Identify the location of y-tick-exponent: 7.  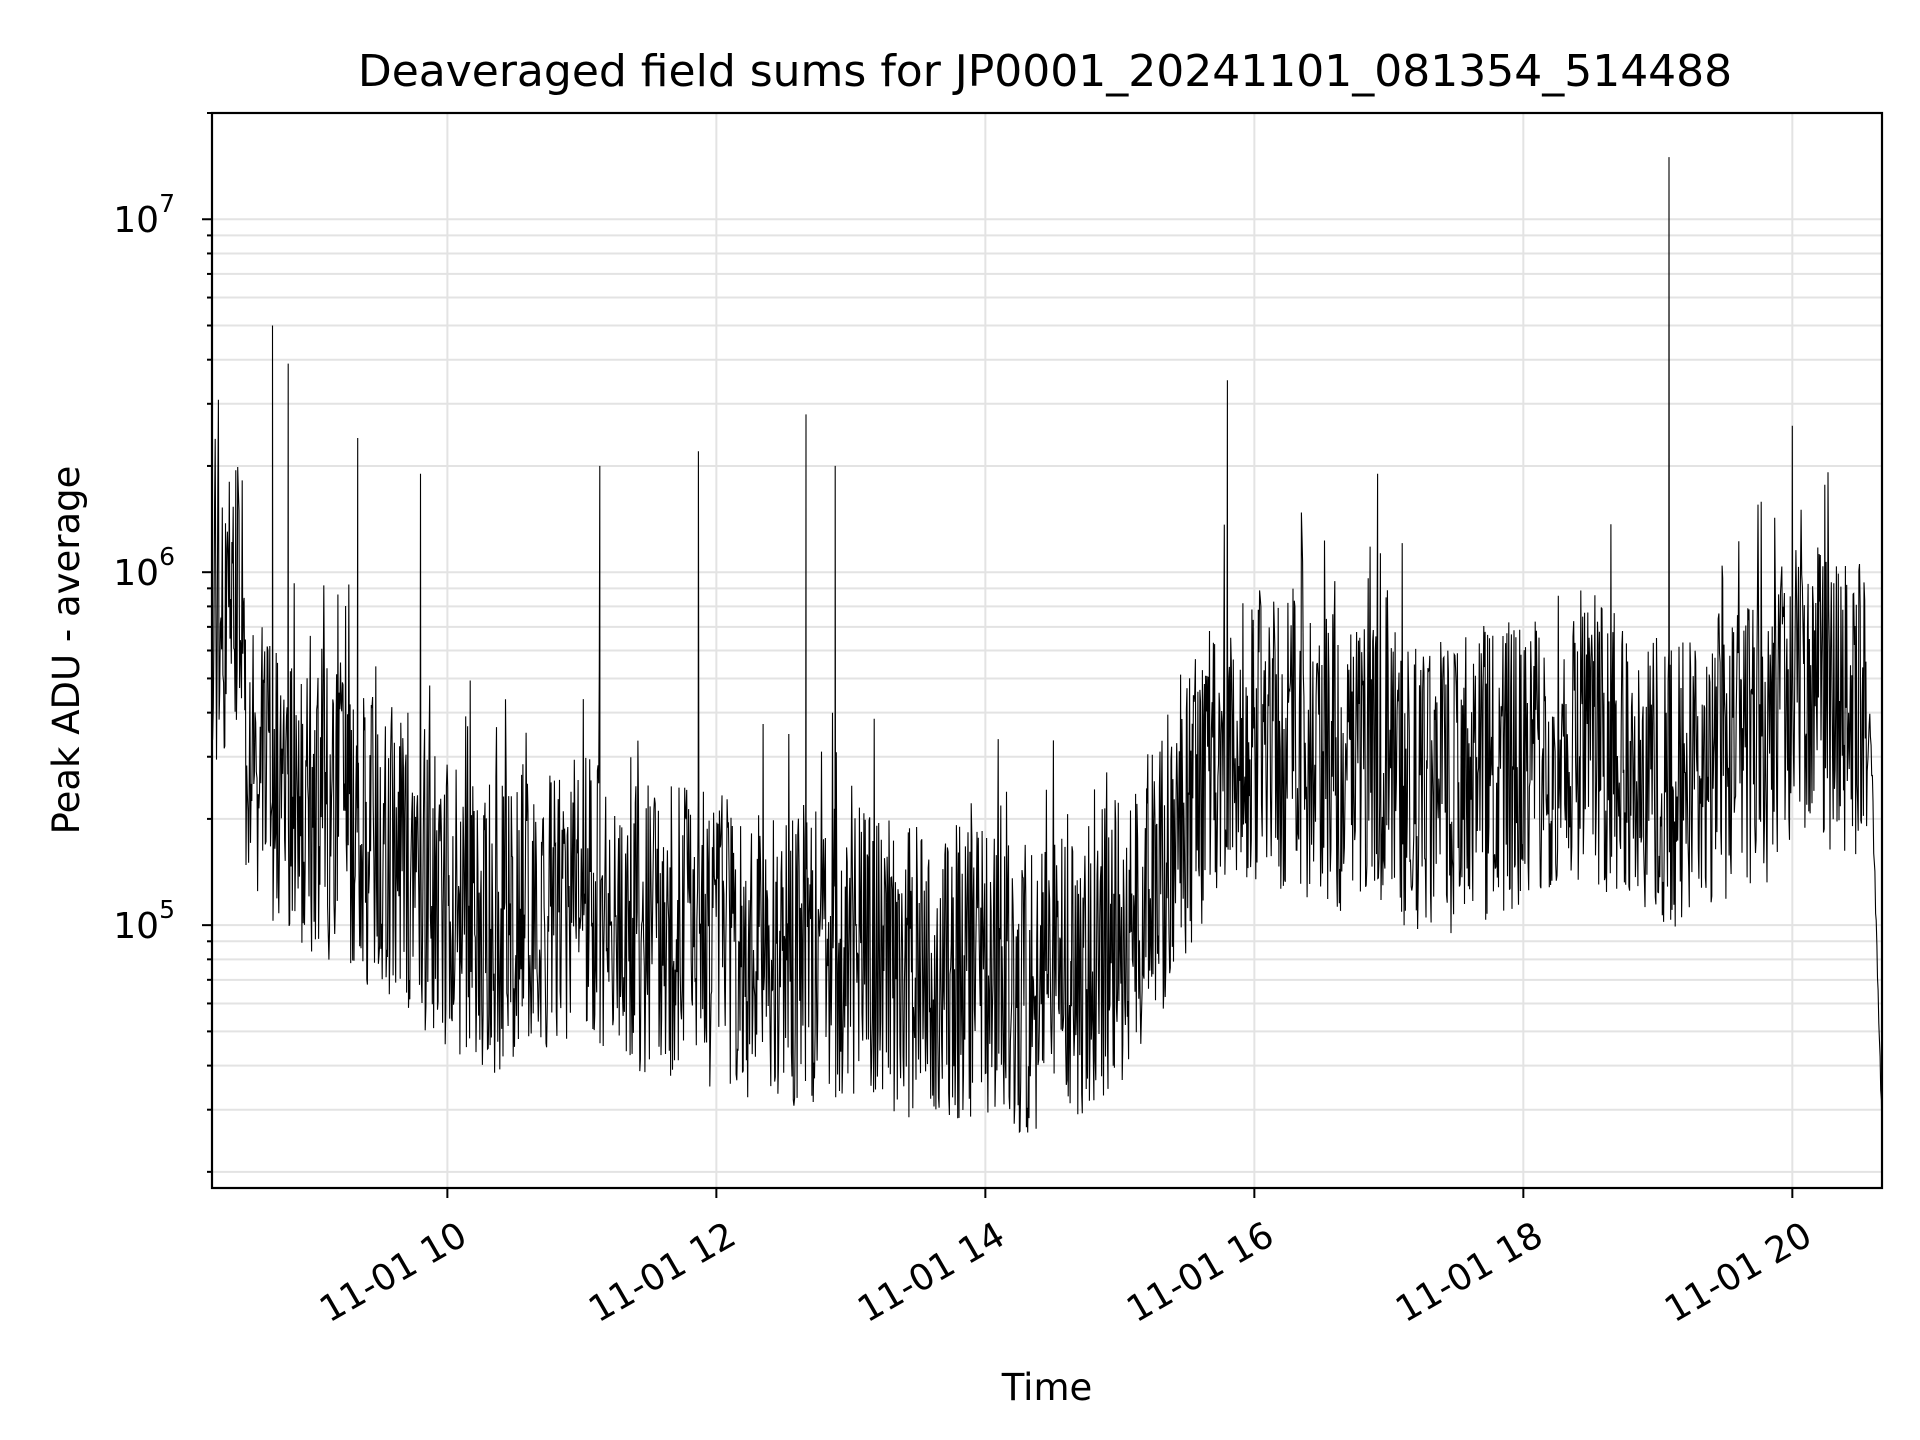
(167, 203).